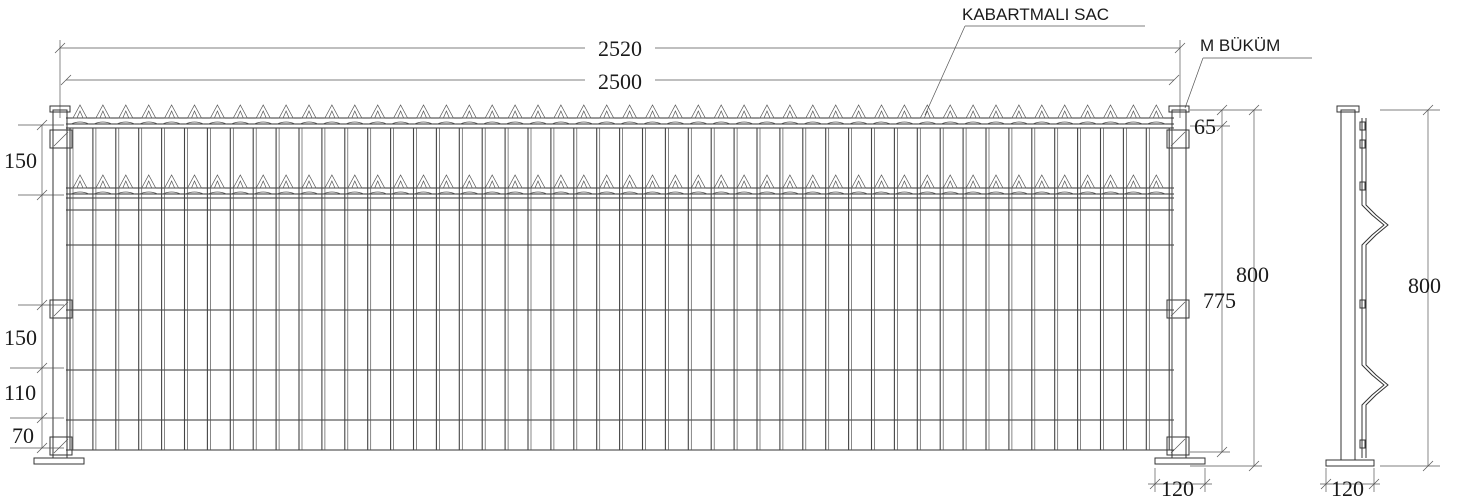  Describe the element at coordinates (20, 337) in the screenshot. I see `dim-mid-section: 150` at that location.